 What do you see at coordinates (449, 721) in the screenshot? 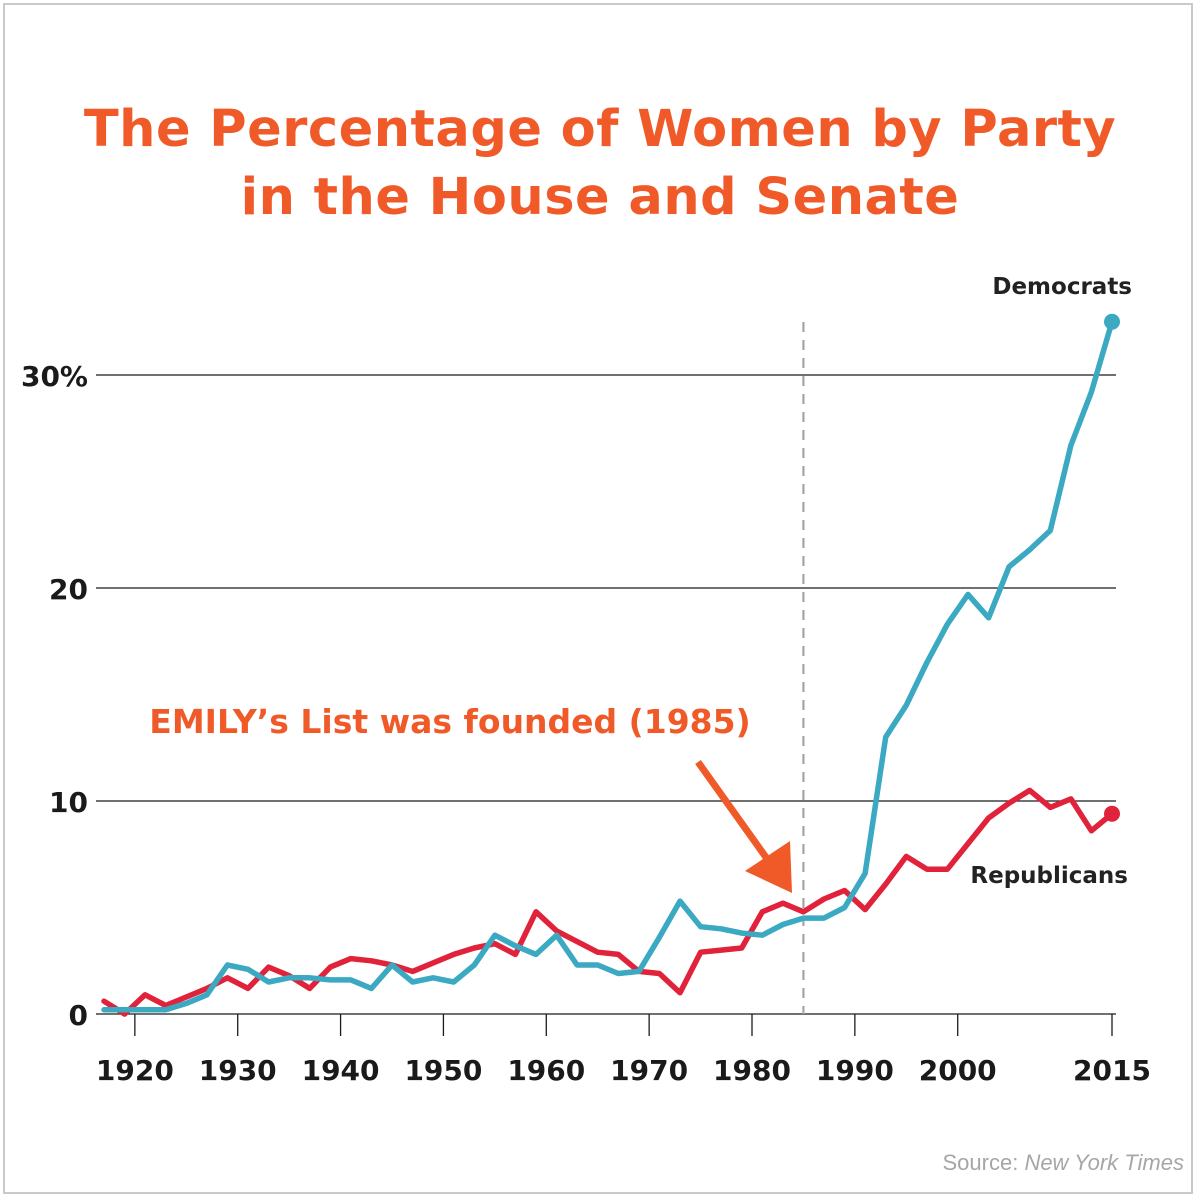
I see `annotation-text: EMILY’s List was founded (1985)` at bounding box center [449, 721].